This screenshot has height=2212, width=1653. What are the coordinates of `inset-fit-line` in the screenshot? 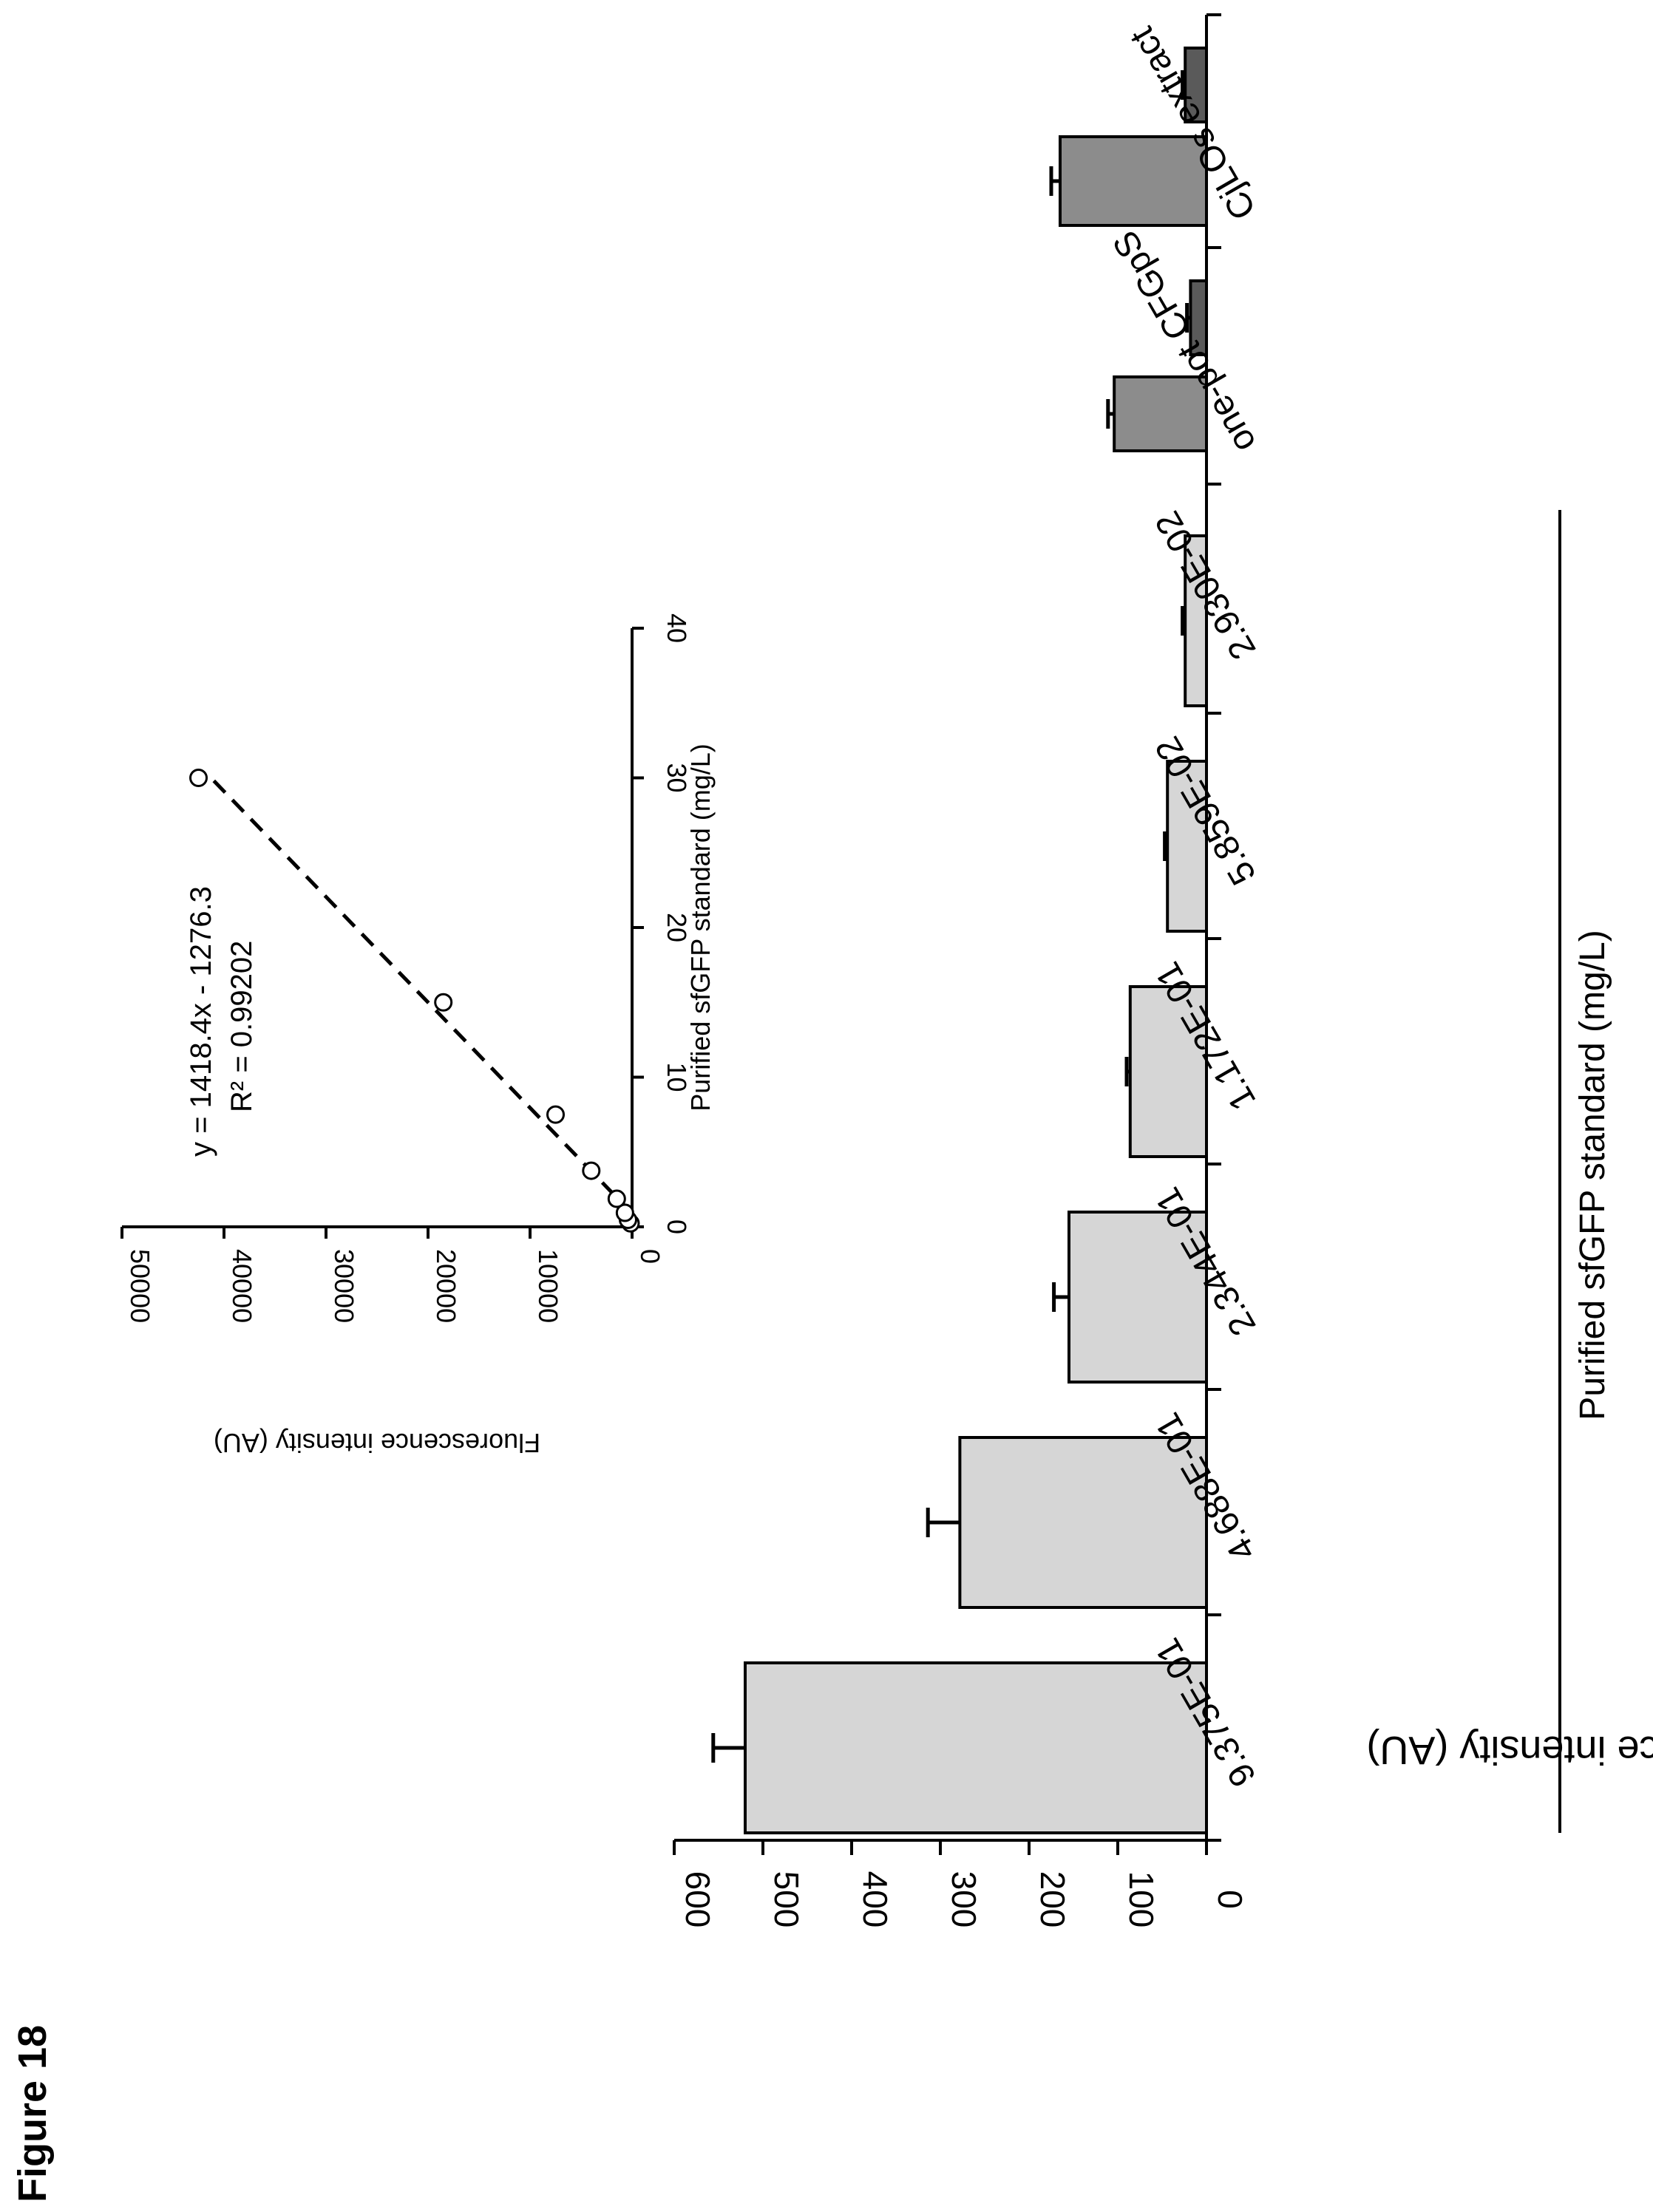 It's located at (422, 995).